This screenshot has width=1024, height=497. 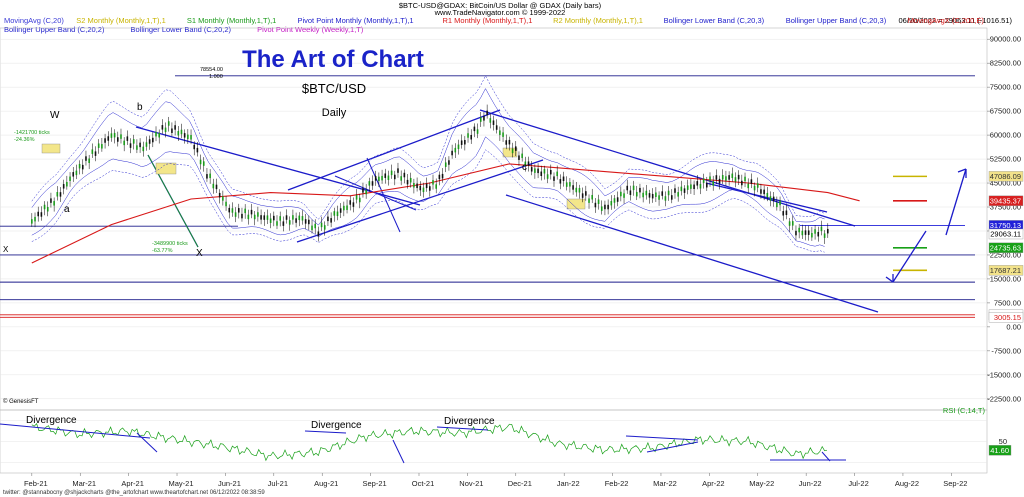 What do you see at coordinates (1004, 374) in the screenshot?
I see `y-tick-label: -15000.00` at bounding box center [1004, 374].